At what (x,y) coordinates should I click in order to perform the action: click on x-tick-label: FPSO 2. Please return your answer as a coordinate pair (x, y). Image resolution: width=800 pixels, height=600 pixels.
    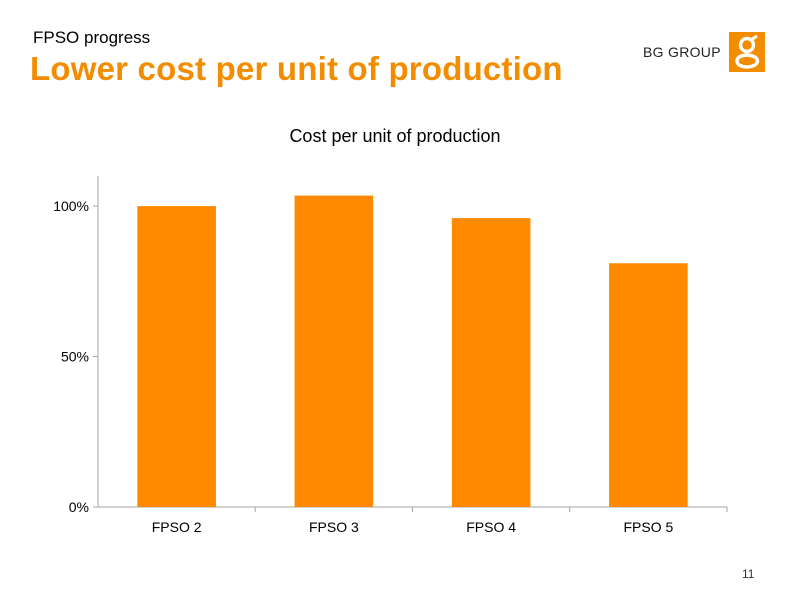
    Looking at the image, I should click on (177, 527).